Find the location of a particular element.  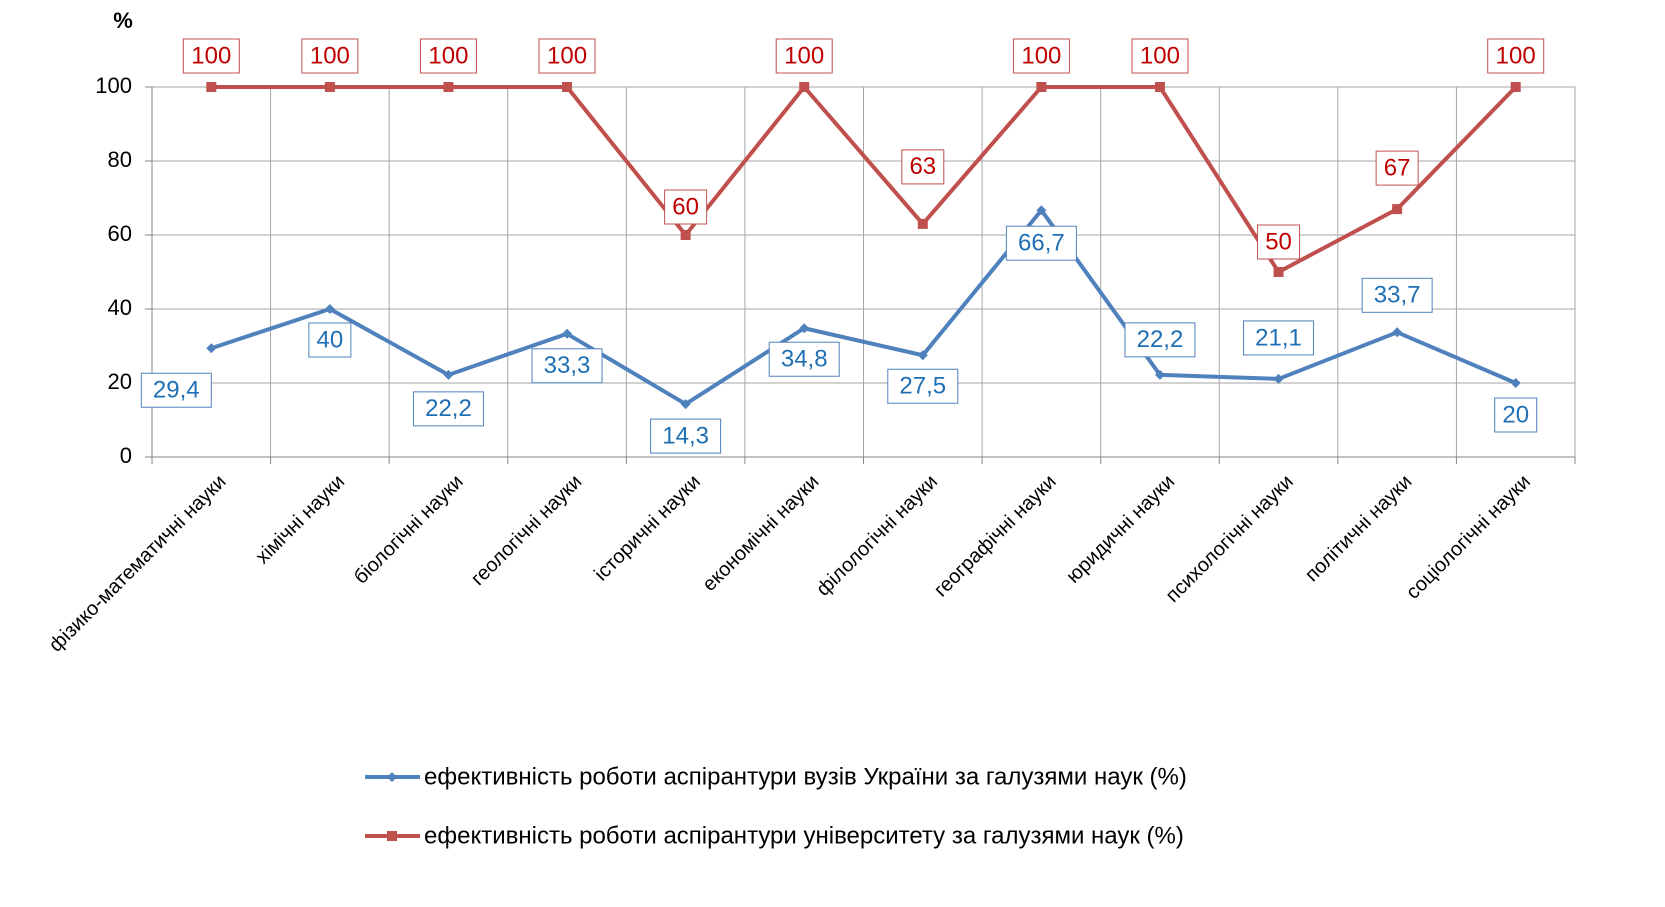

data-label: 34,8 is located at coordinates (804, 359).